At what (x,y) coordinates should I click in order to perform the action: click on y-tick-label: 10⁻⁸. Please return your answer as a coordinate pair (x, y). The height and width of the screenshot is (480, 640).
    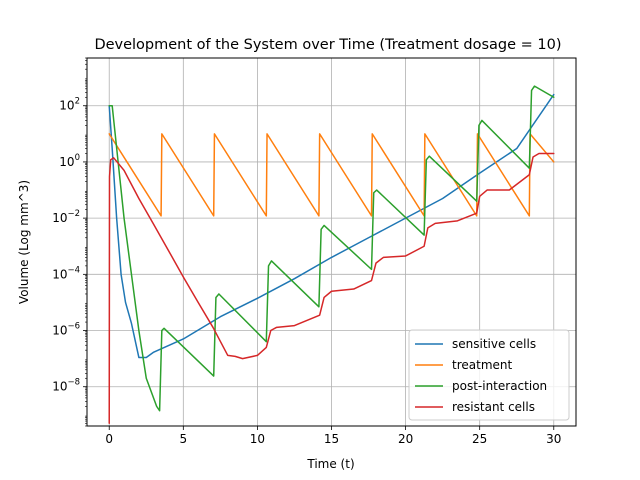
    Looking at the image, I should click on (66, 386).